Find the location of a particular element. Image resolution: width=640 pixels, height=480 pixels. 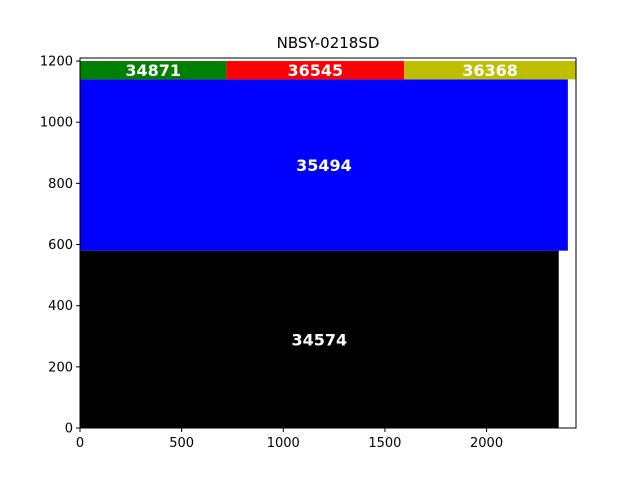

chart-title: NBSY-0218SD is located at coordinates (328, 43).